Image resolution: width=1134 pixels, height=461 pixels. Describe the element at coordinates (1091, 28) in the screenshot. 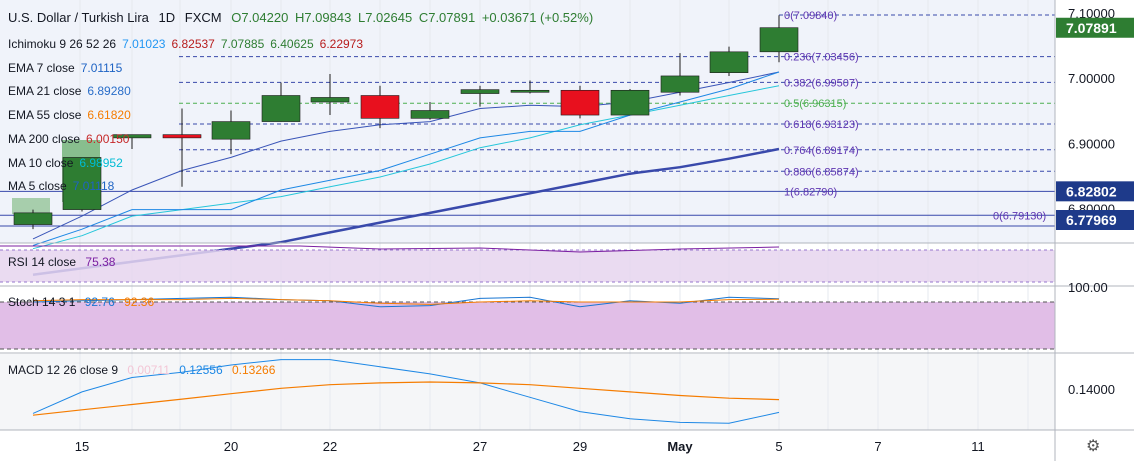

I see `last-price-label: 7.07891` at that location.